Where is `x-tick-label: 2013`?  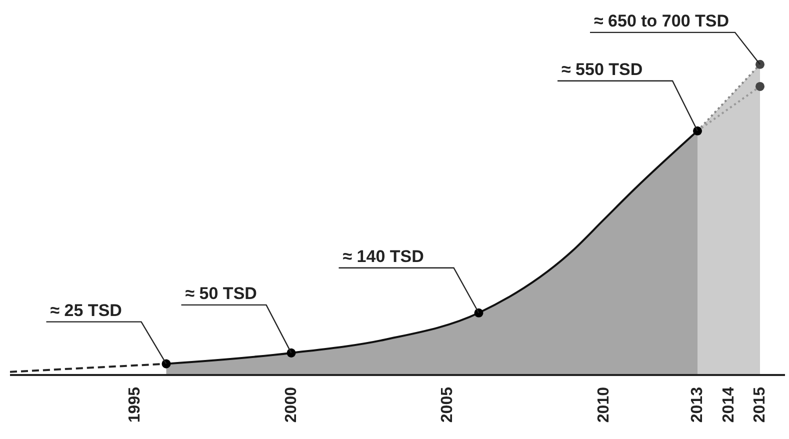
x-tick-label: 2013 is located at coordinates (697, 404).